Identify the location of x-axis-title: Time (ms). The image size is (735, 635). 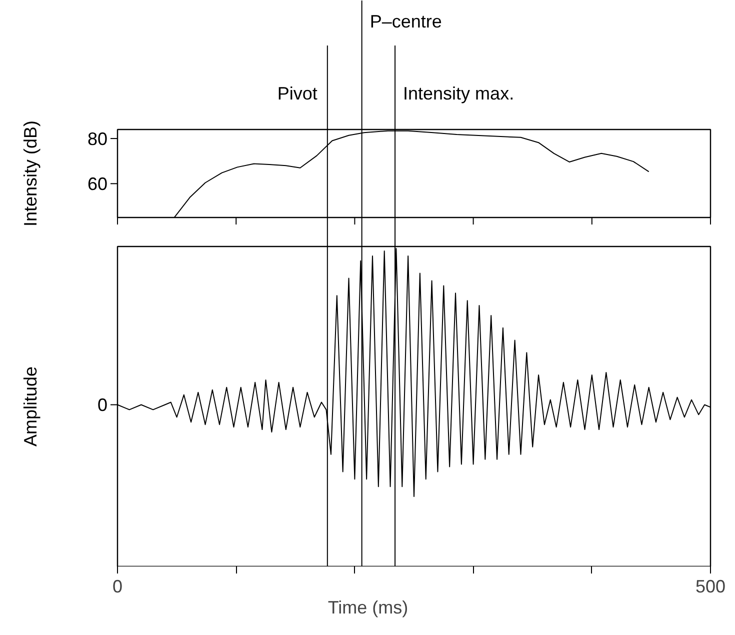
(368, 608).